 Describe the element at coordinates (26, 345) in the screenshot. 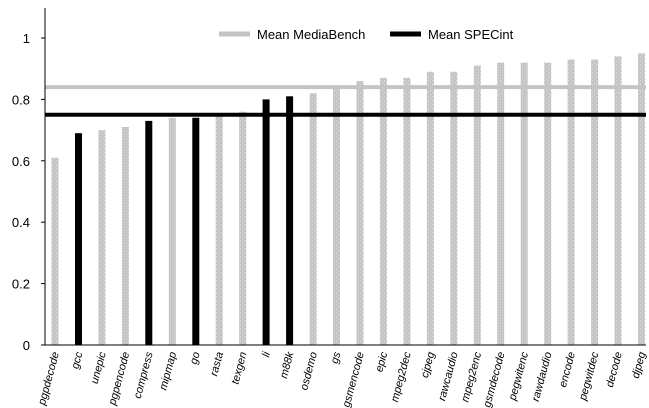

I see `y-tick-label: 0` at that location.